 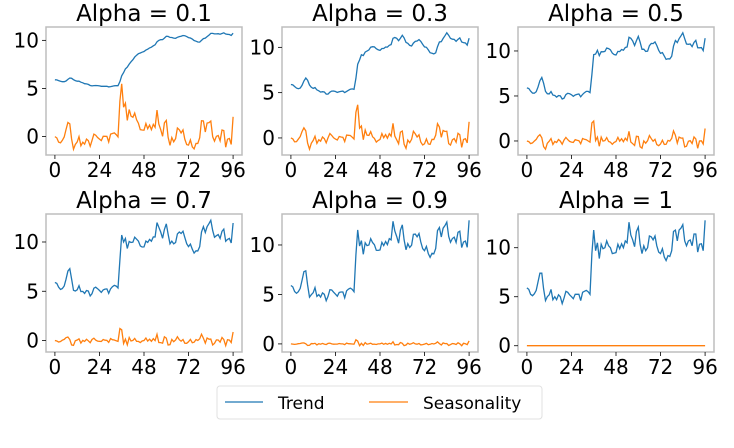 I want to click on subplot-title: Alpha = 0.1, so click(x=144, y=14).